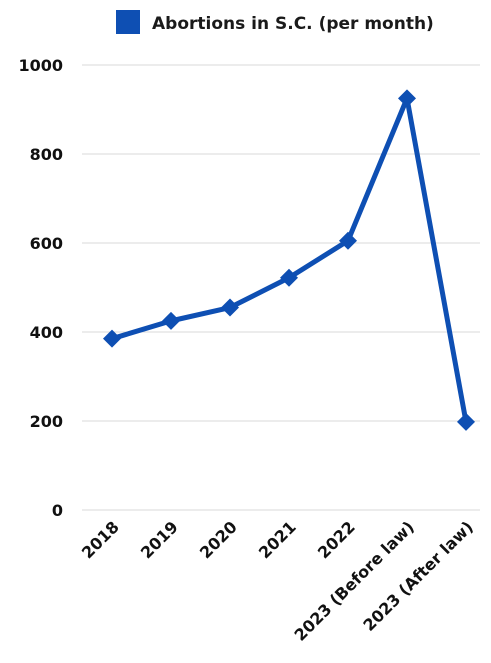 This screenshot has height=663, width=491. What do you see at coordinates (40, 65) in the screenshot?
I see `y-tick-label: 1000` at bounding box center [40, 65].